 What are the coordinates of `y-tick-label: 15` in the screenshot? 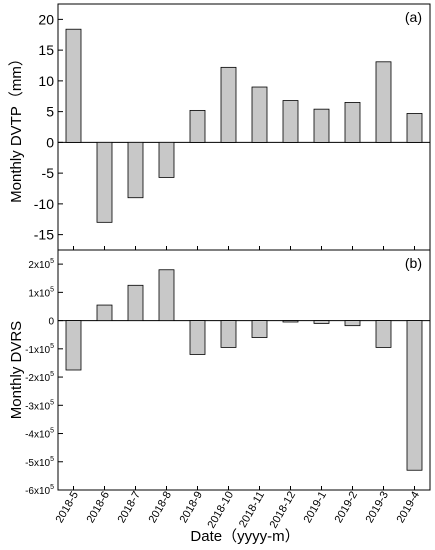 It's located at (46, 50).